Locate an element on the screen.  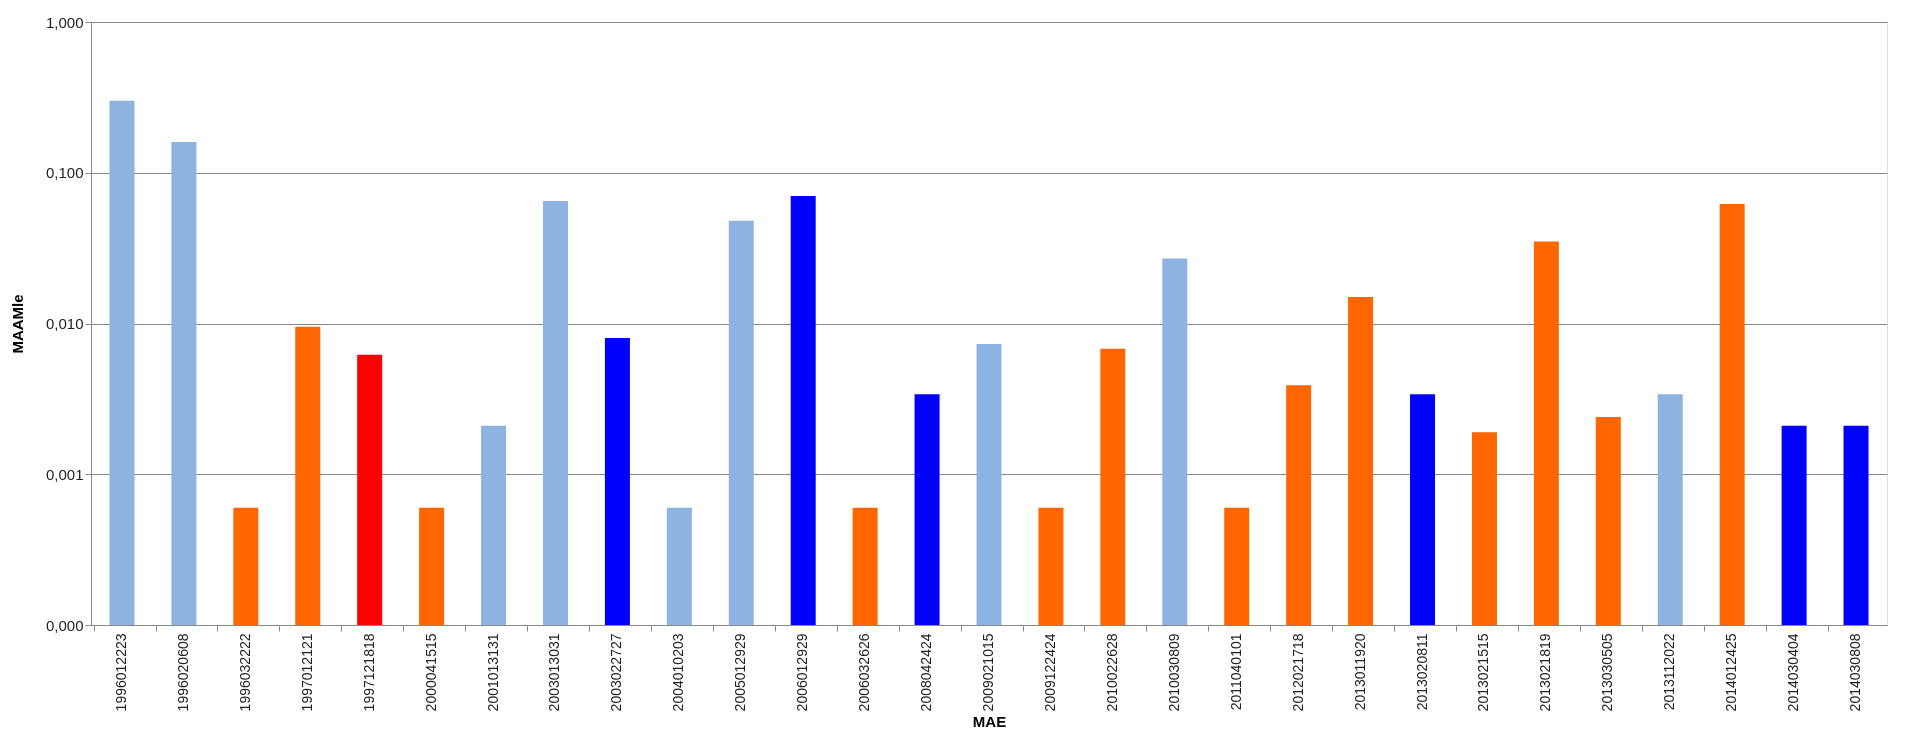
x-tick-label: 2013011920 is located at coordinates (1359, 672).